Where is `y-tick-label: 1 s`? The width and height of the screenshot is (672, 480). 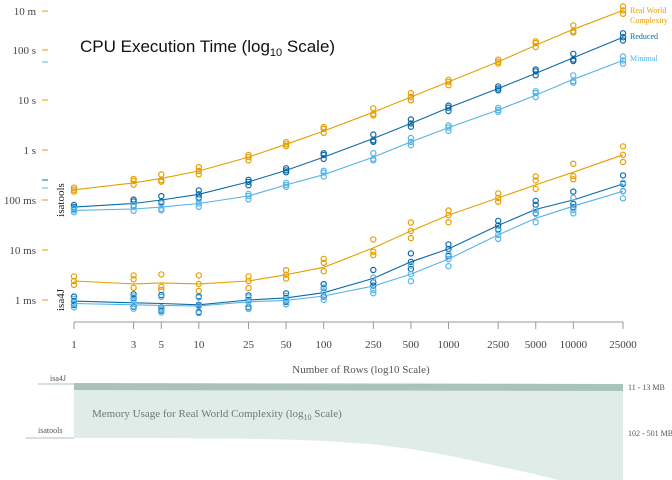 y-tick-label: 1 s is located at coordinates (29, 151).